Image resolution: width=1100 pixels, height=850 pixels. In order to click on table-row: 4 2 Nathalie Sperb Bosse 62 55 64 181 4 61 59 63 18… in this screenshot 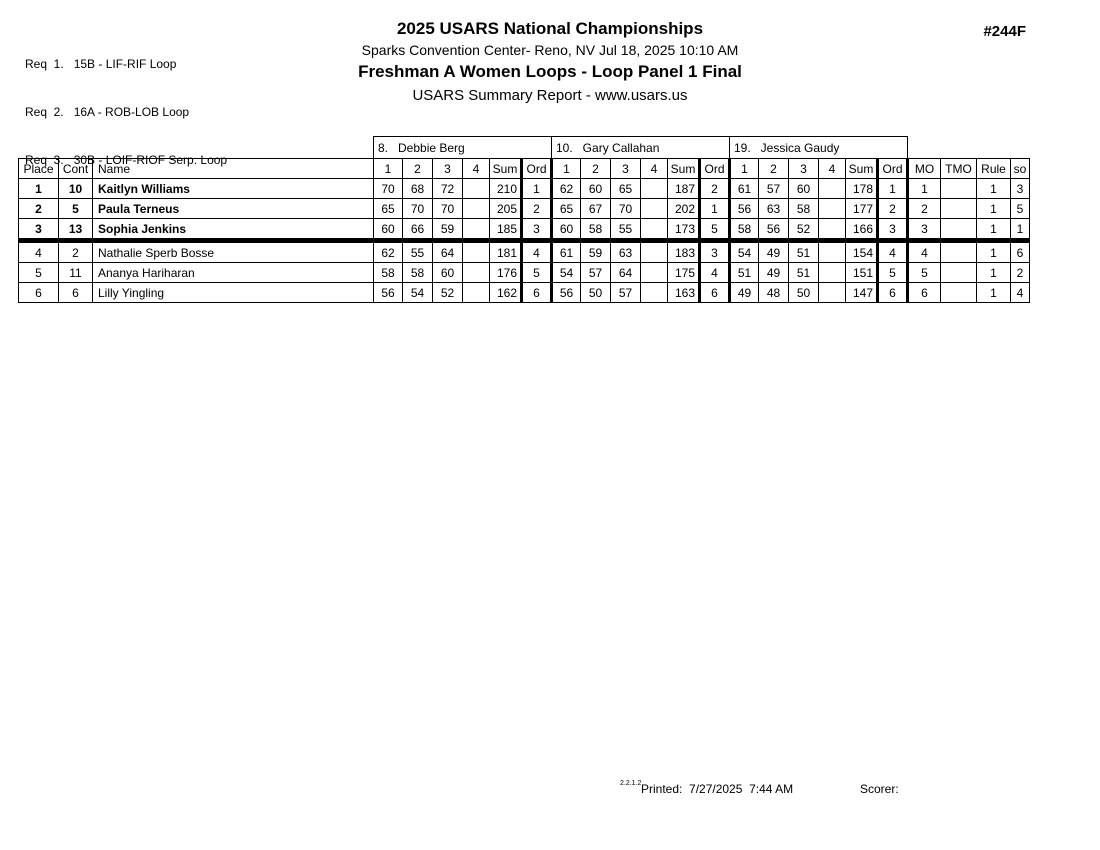, I will do `click(524, 251)`.